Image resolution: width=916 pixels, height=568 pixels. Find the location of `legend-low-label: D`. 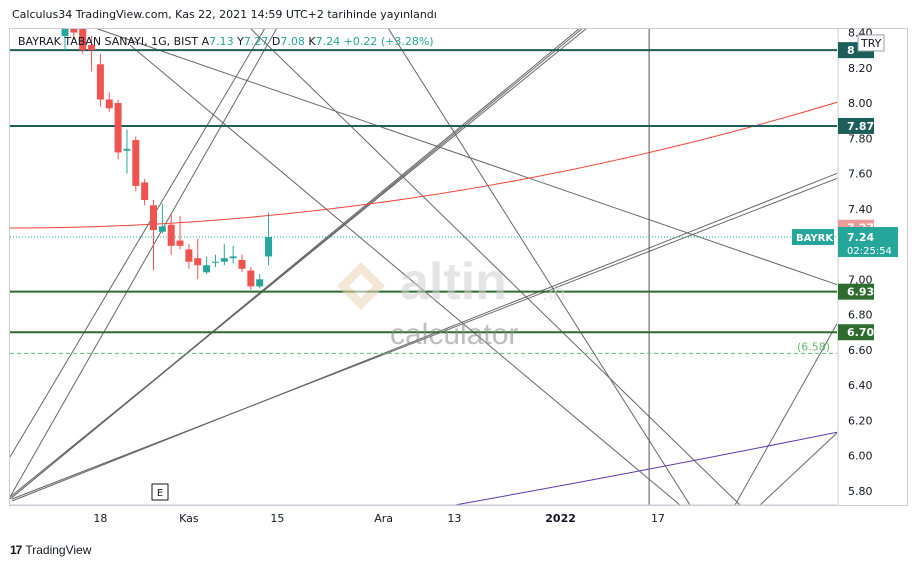

legend-low-label: D is located at coordinates (276, 41).